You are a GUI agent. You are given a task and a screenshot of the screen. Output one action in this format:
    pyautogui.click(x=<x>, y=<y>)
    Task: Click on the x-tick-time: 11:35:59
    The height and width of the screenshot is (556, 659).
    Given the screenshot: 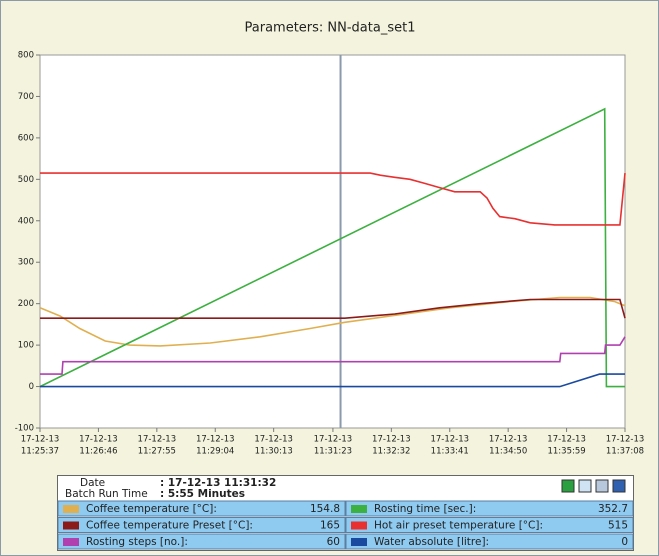 What is the action you would take?
    pyautogui.click(x=566, y=452)
    